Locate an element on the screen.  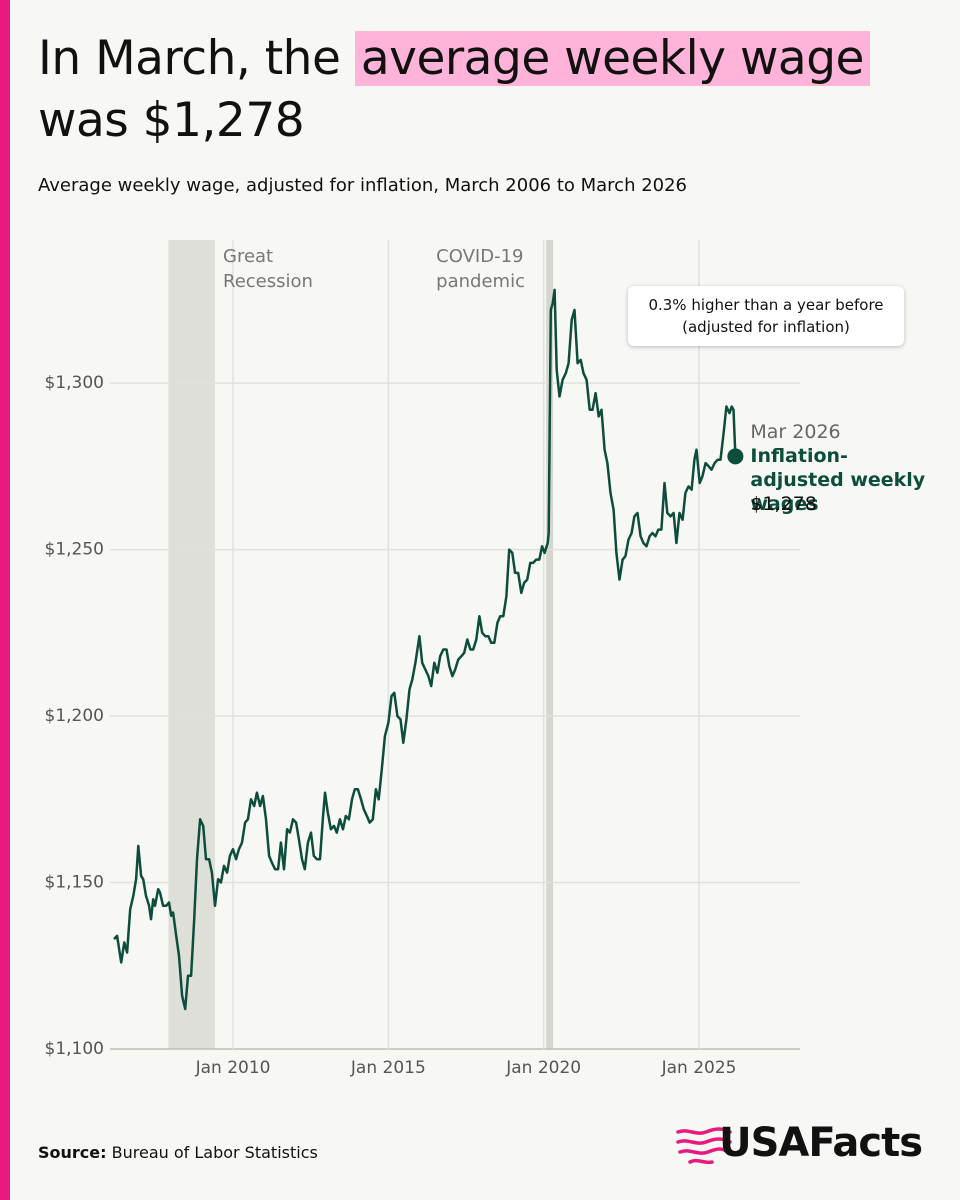
end-point is located at coordinates (735, 456).